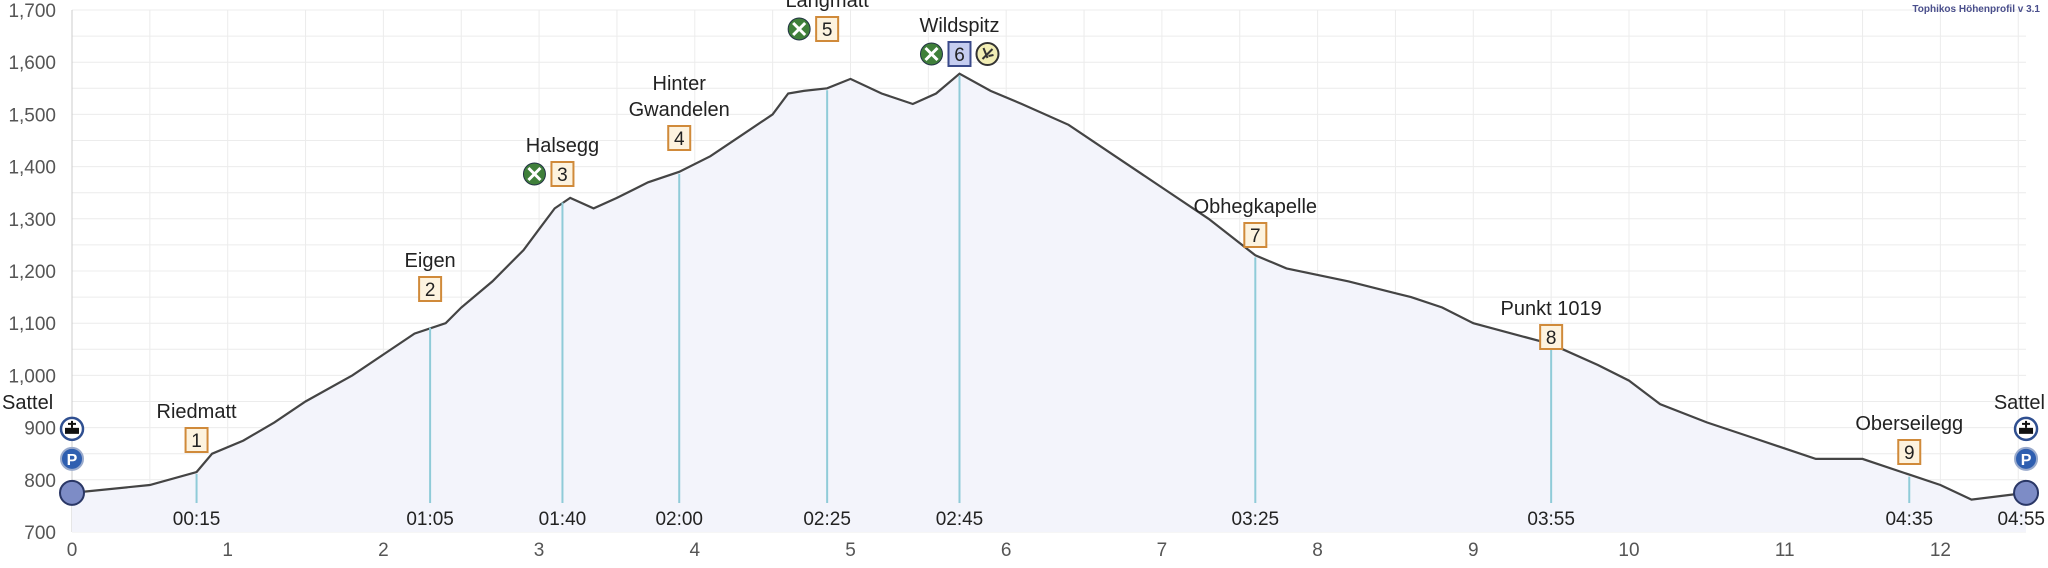 This screenshot has width=2048, height=568. Describe the element at coordinates (197, 465) in the screenshot. I see `waypoint: 1 Riedmatt 00:15` at that location.